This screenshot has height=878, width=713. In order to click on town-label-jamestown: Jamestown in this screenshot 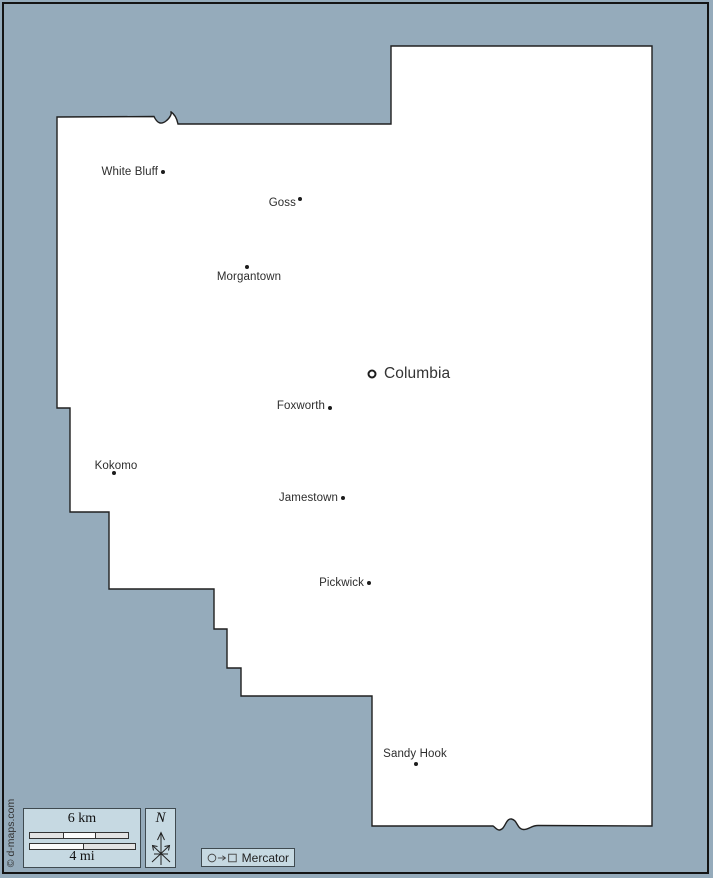, I will do `click(308, 498)`.